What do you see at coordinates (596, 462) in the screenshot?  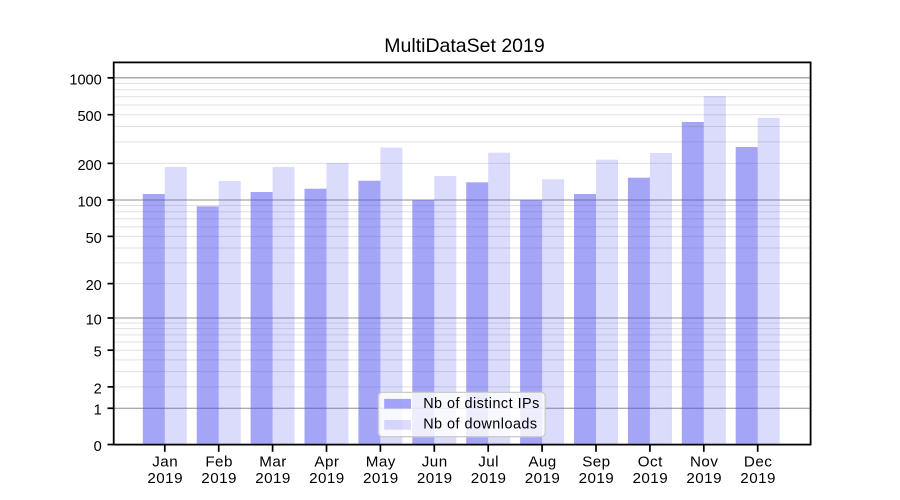 I see `svg-text: Sep` at bounding box center [596, 462].